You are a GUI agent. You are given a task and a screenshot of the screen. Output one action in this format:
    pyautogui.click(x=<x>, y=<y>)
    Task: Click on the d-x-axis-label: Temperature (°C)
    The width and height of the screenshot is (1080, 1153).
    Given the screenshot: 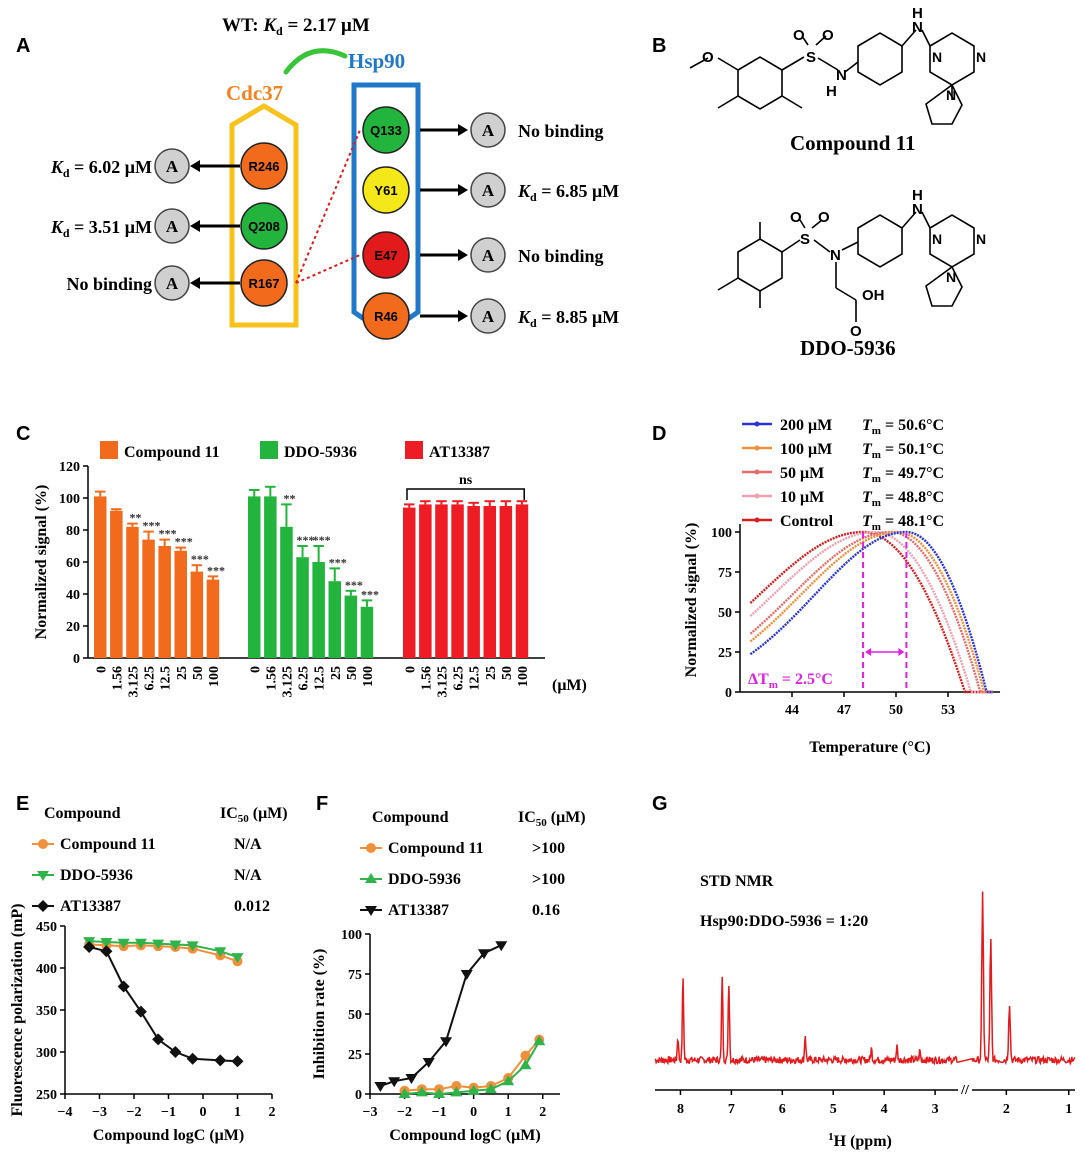 What is the action you would take?
    pyautogui.click(x=869, y=747)
    